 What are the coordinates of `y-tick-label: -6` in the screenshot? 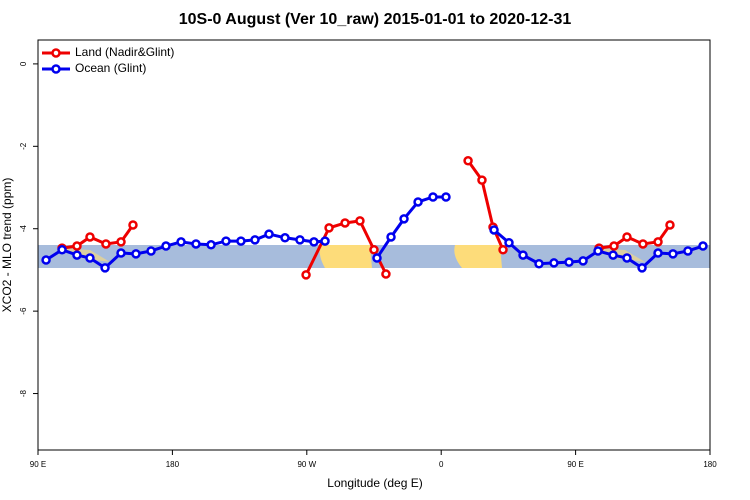 It's located at (23, 311).